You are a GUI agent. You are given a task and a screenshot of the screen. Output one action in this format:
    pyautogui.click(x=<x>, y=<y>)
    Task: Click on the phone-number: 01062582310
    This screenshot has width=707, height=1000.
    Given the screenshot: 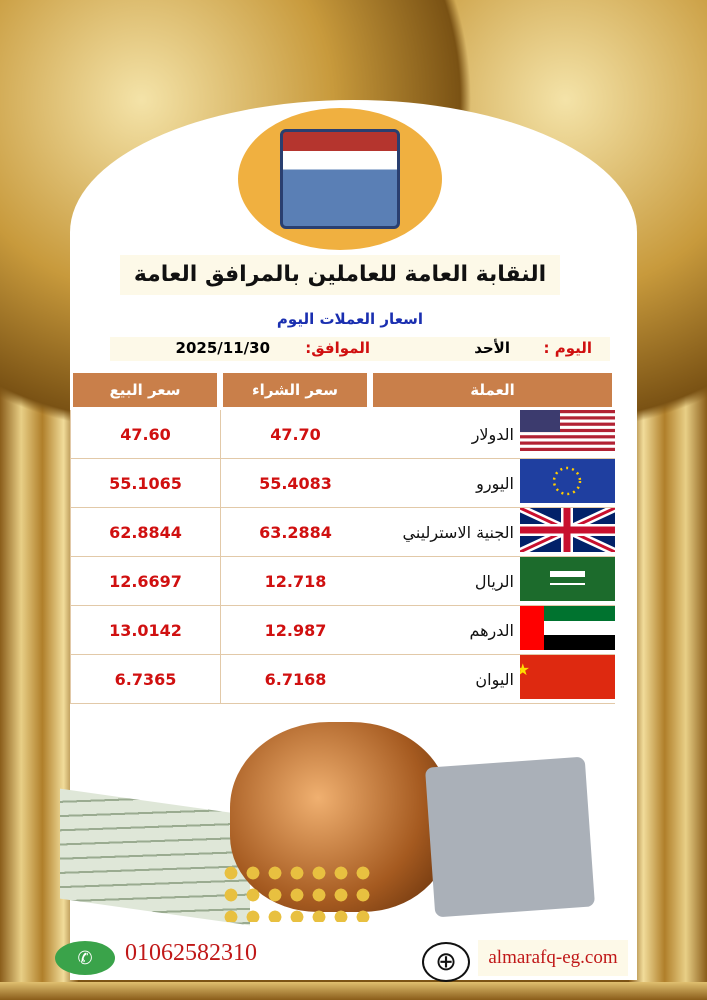 What is the action you would take?
    pyautogui.click(x=191, y=953)
    